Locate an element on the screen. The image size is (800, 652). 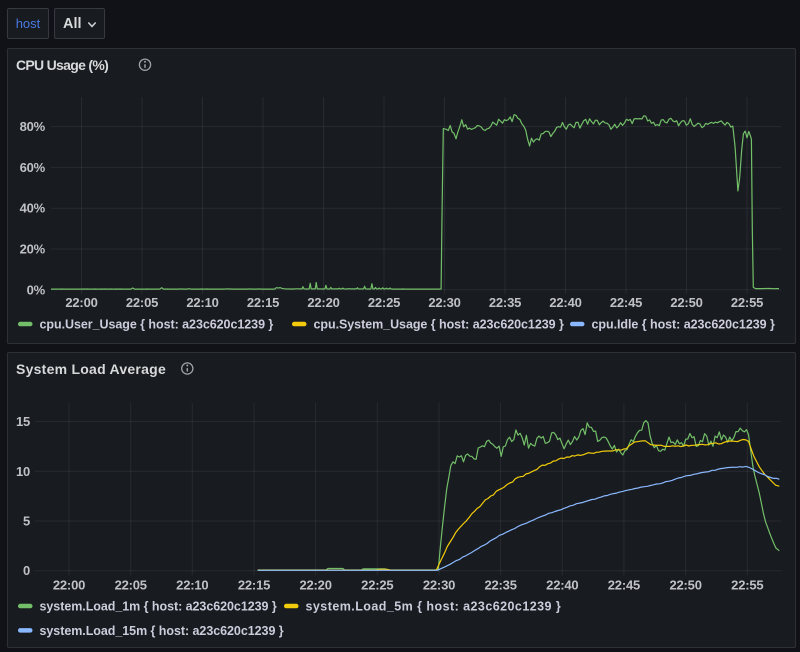
svg-text: 5 is located at coordinates (26, 521).